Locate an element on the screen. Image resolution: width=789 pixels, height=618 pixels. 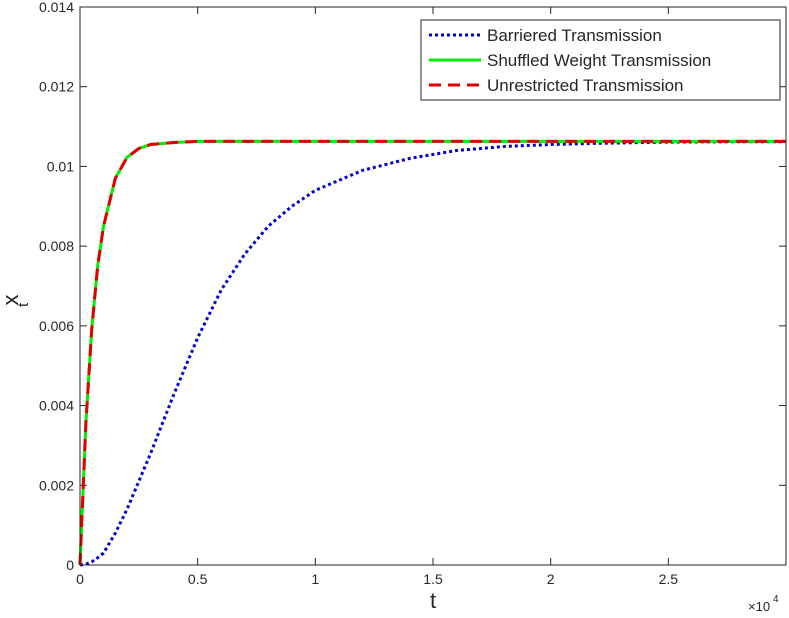
x-tick-label: 1.5 is located at coordinates (433, 579).